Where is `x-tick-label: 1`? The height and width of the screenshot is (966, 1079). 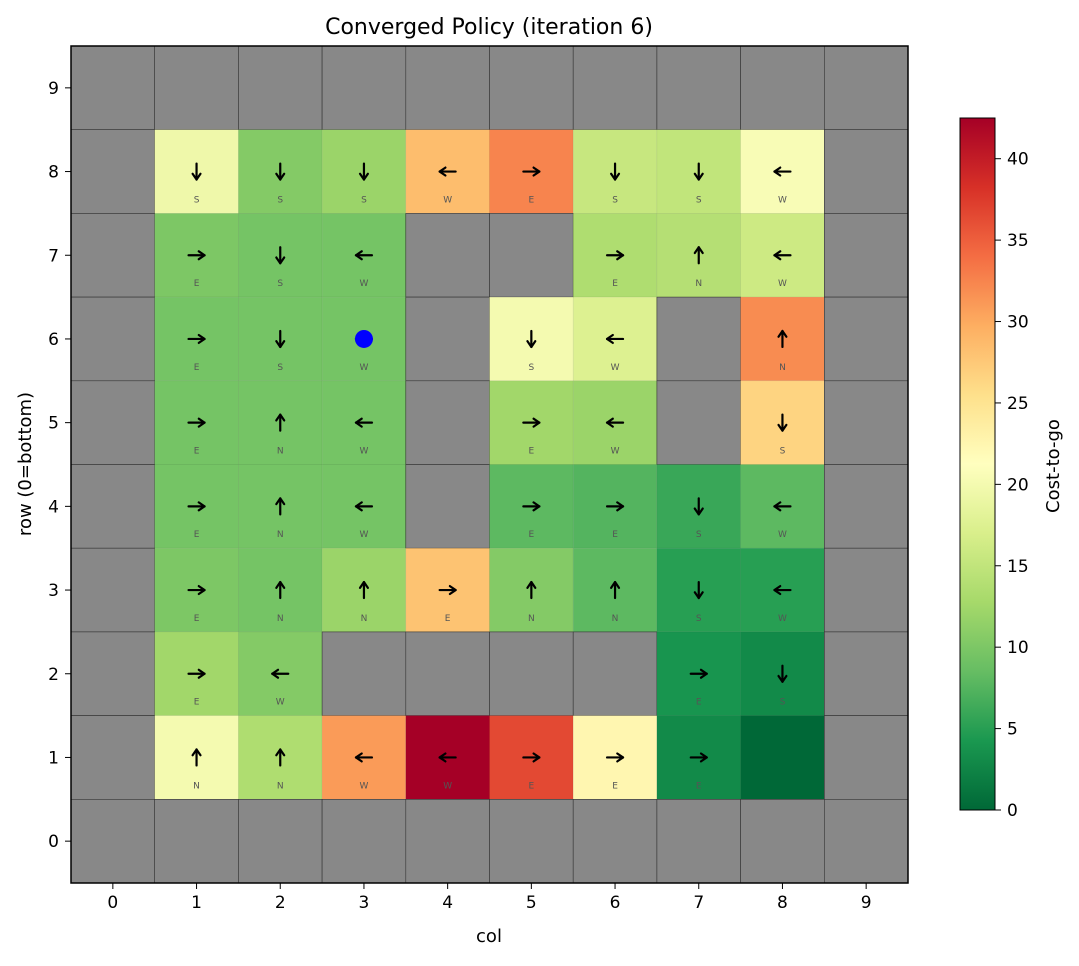
x-tick-label: 1 is located at coordinates (196, 903).